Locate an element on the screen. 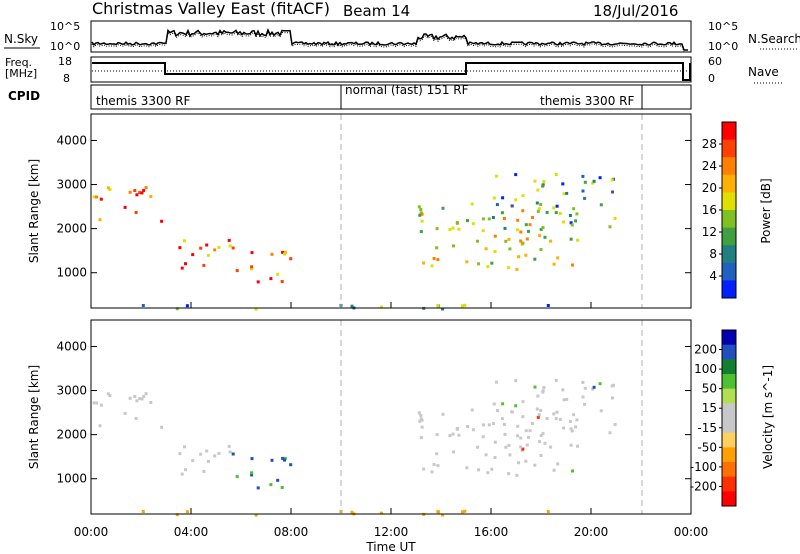 This screenshot has width=800, height=554. colorbar-tick-label: 16 is located at coordinates (709, 210).